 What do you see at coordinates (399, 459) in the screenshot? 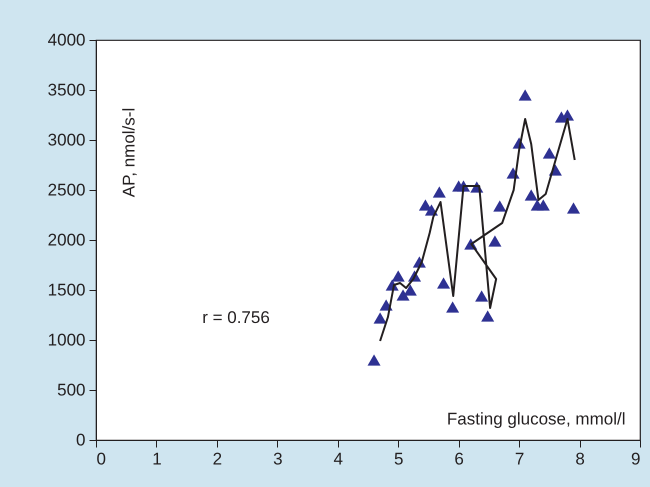
I see `x-tick-label: 5` at bounding box center [399, 459].